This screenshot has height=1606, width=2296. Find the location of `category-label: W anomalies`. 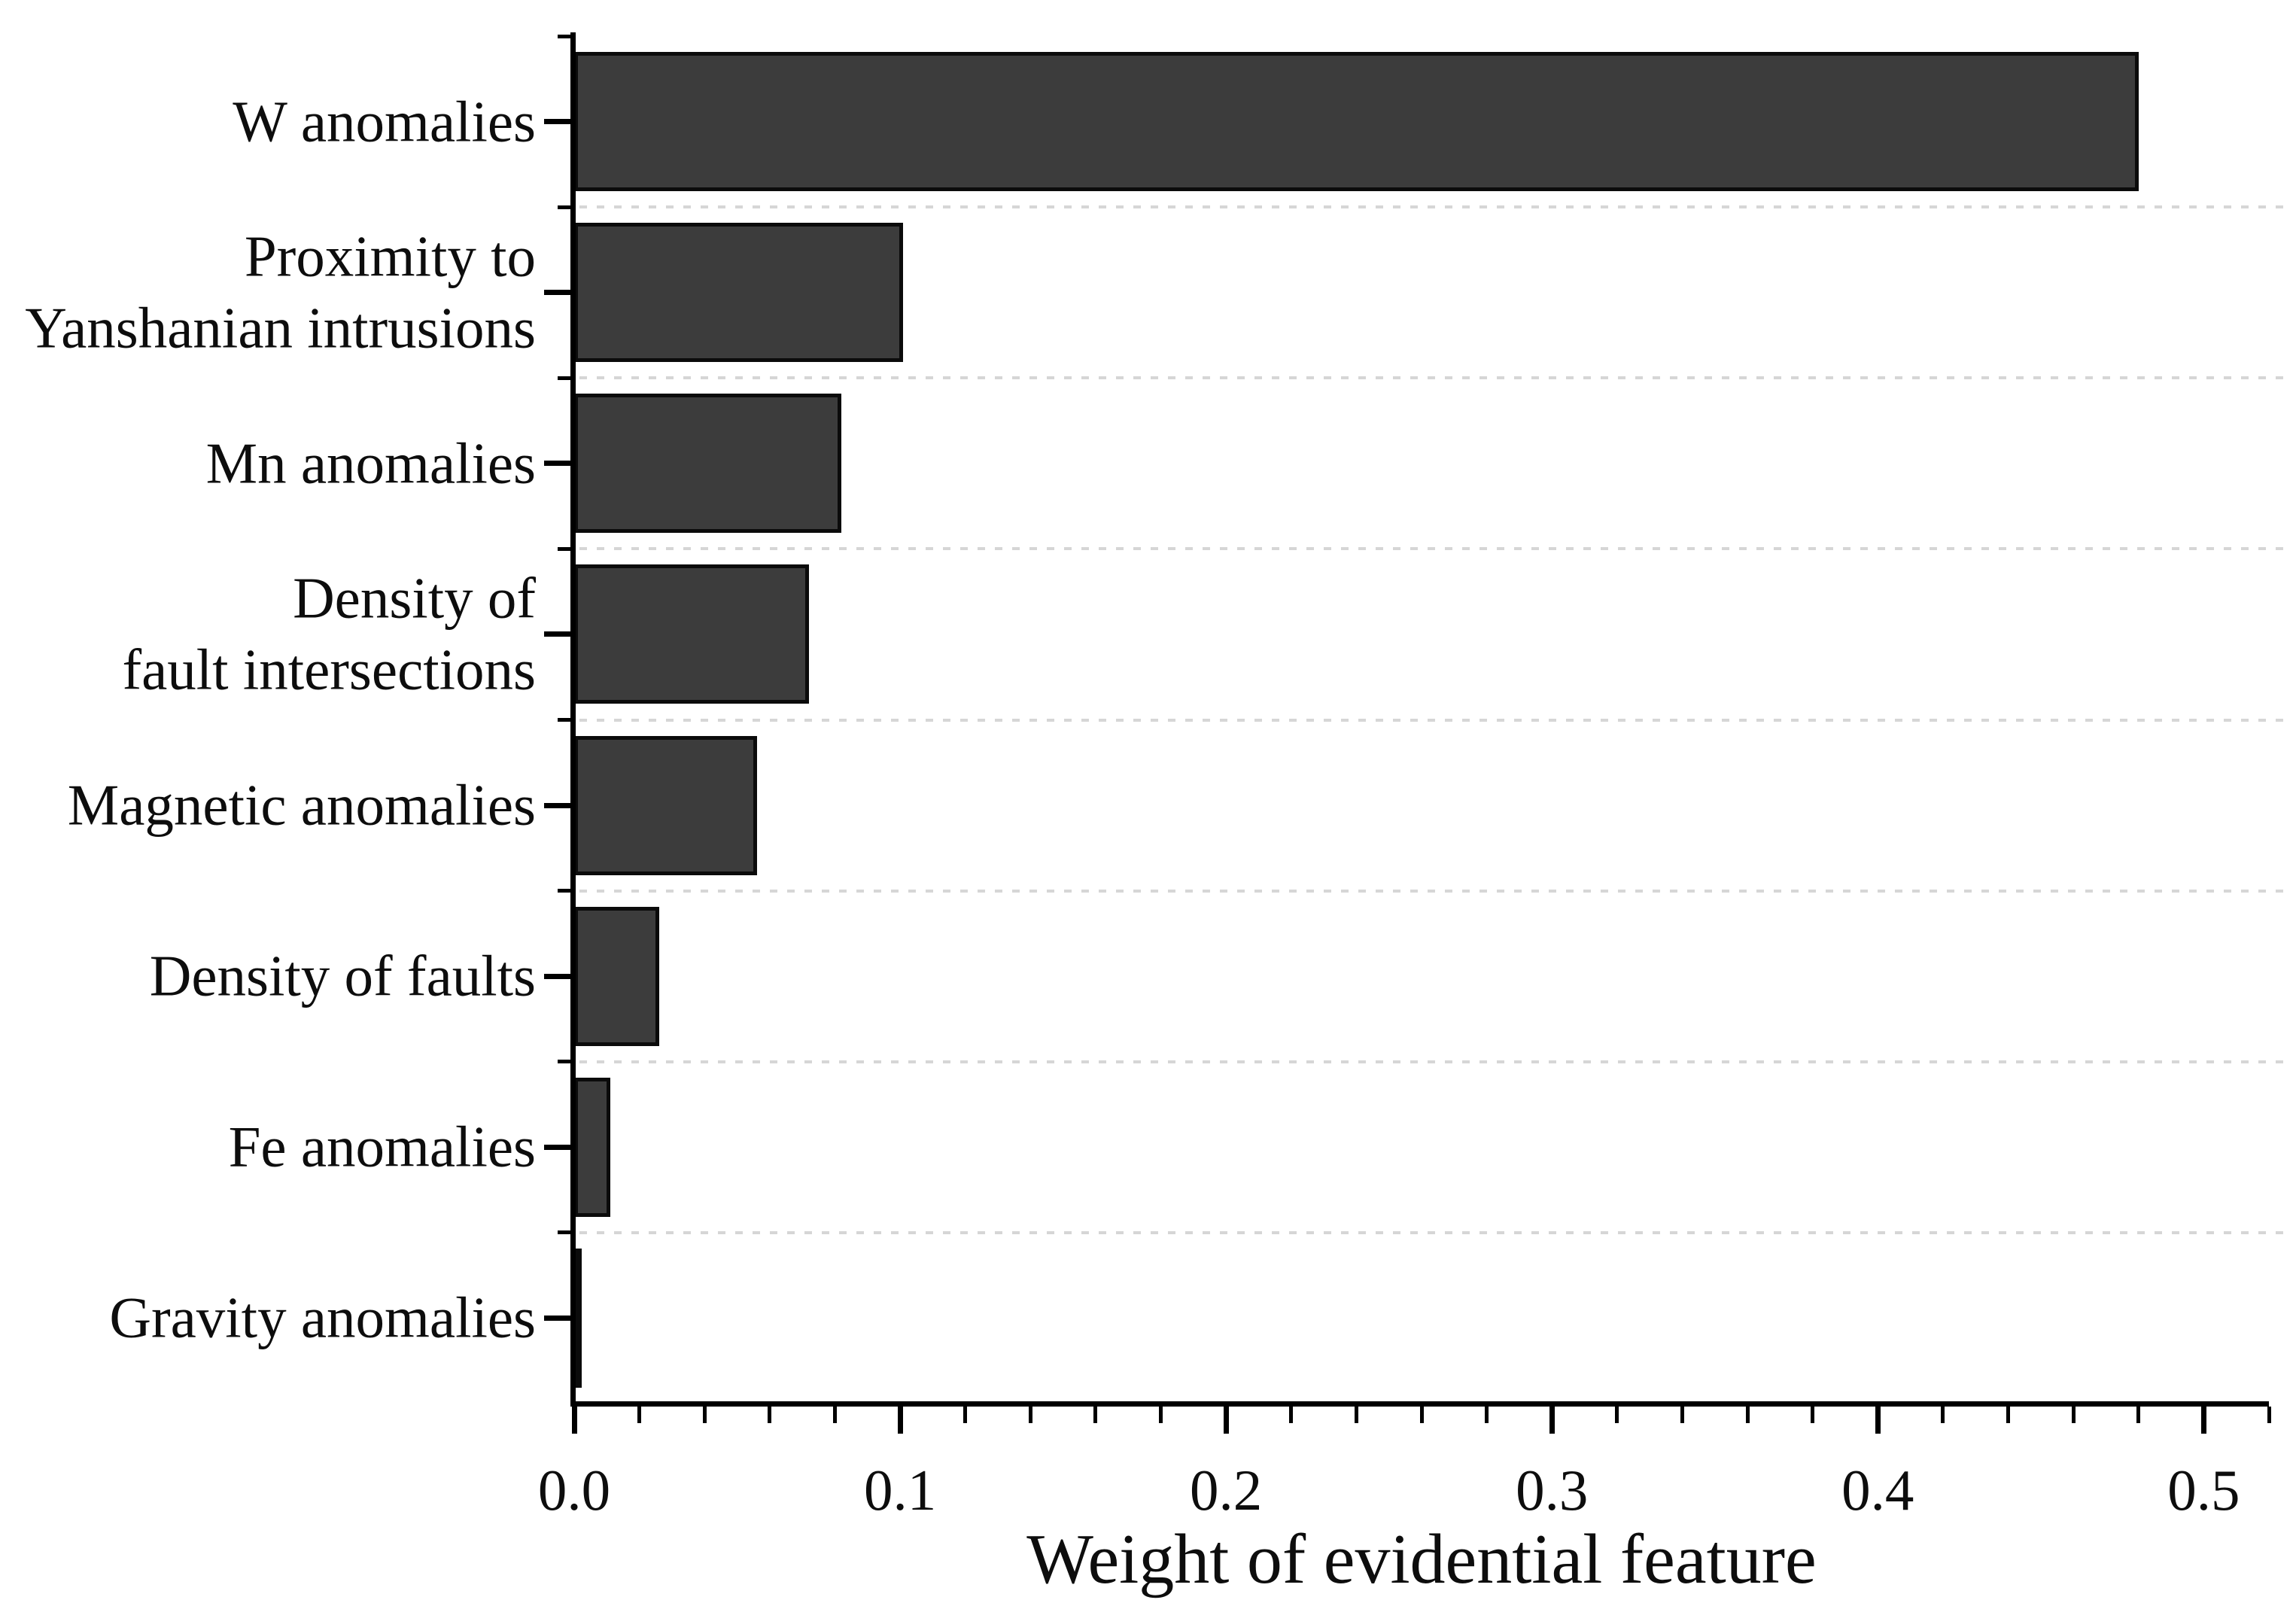

category-label: W anomalies is located at coordinates (384, 121).